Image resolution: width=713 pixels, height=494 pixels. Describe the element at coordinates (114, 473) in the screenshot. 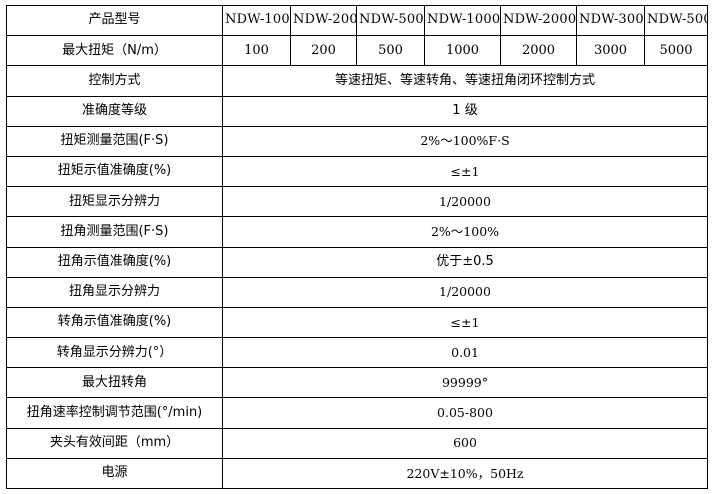

I see `row-label-power-supply: 电源` at that location.